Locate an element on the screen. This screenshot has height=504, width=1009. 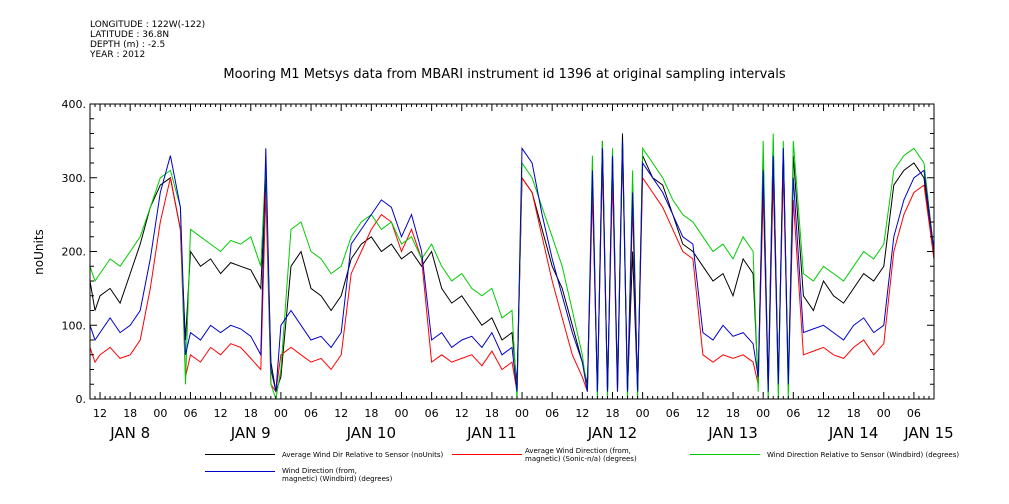
day-label: JAN 15 is located at coordinates (928, 433).